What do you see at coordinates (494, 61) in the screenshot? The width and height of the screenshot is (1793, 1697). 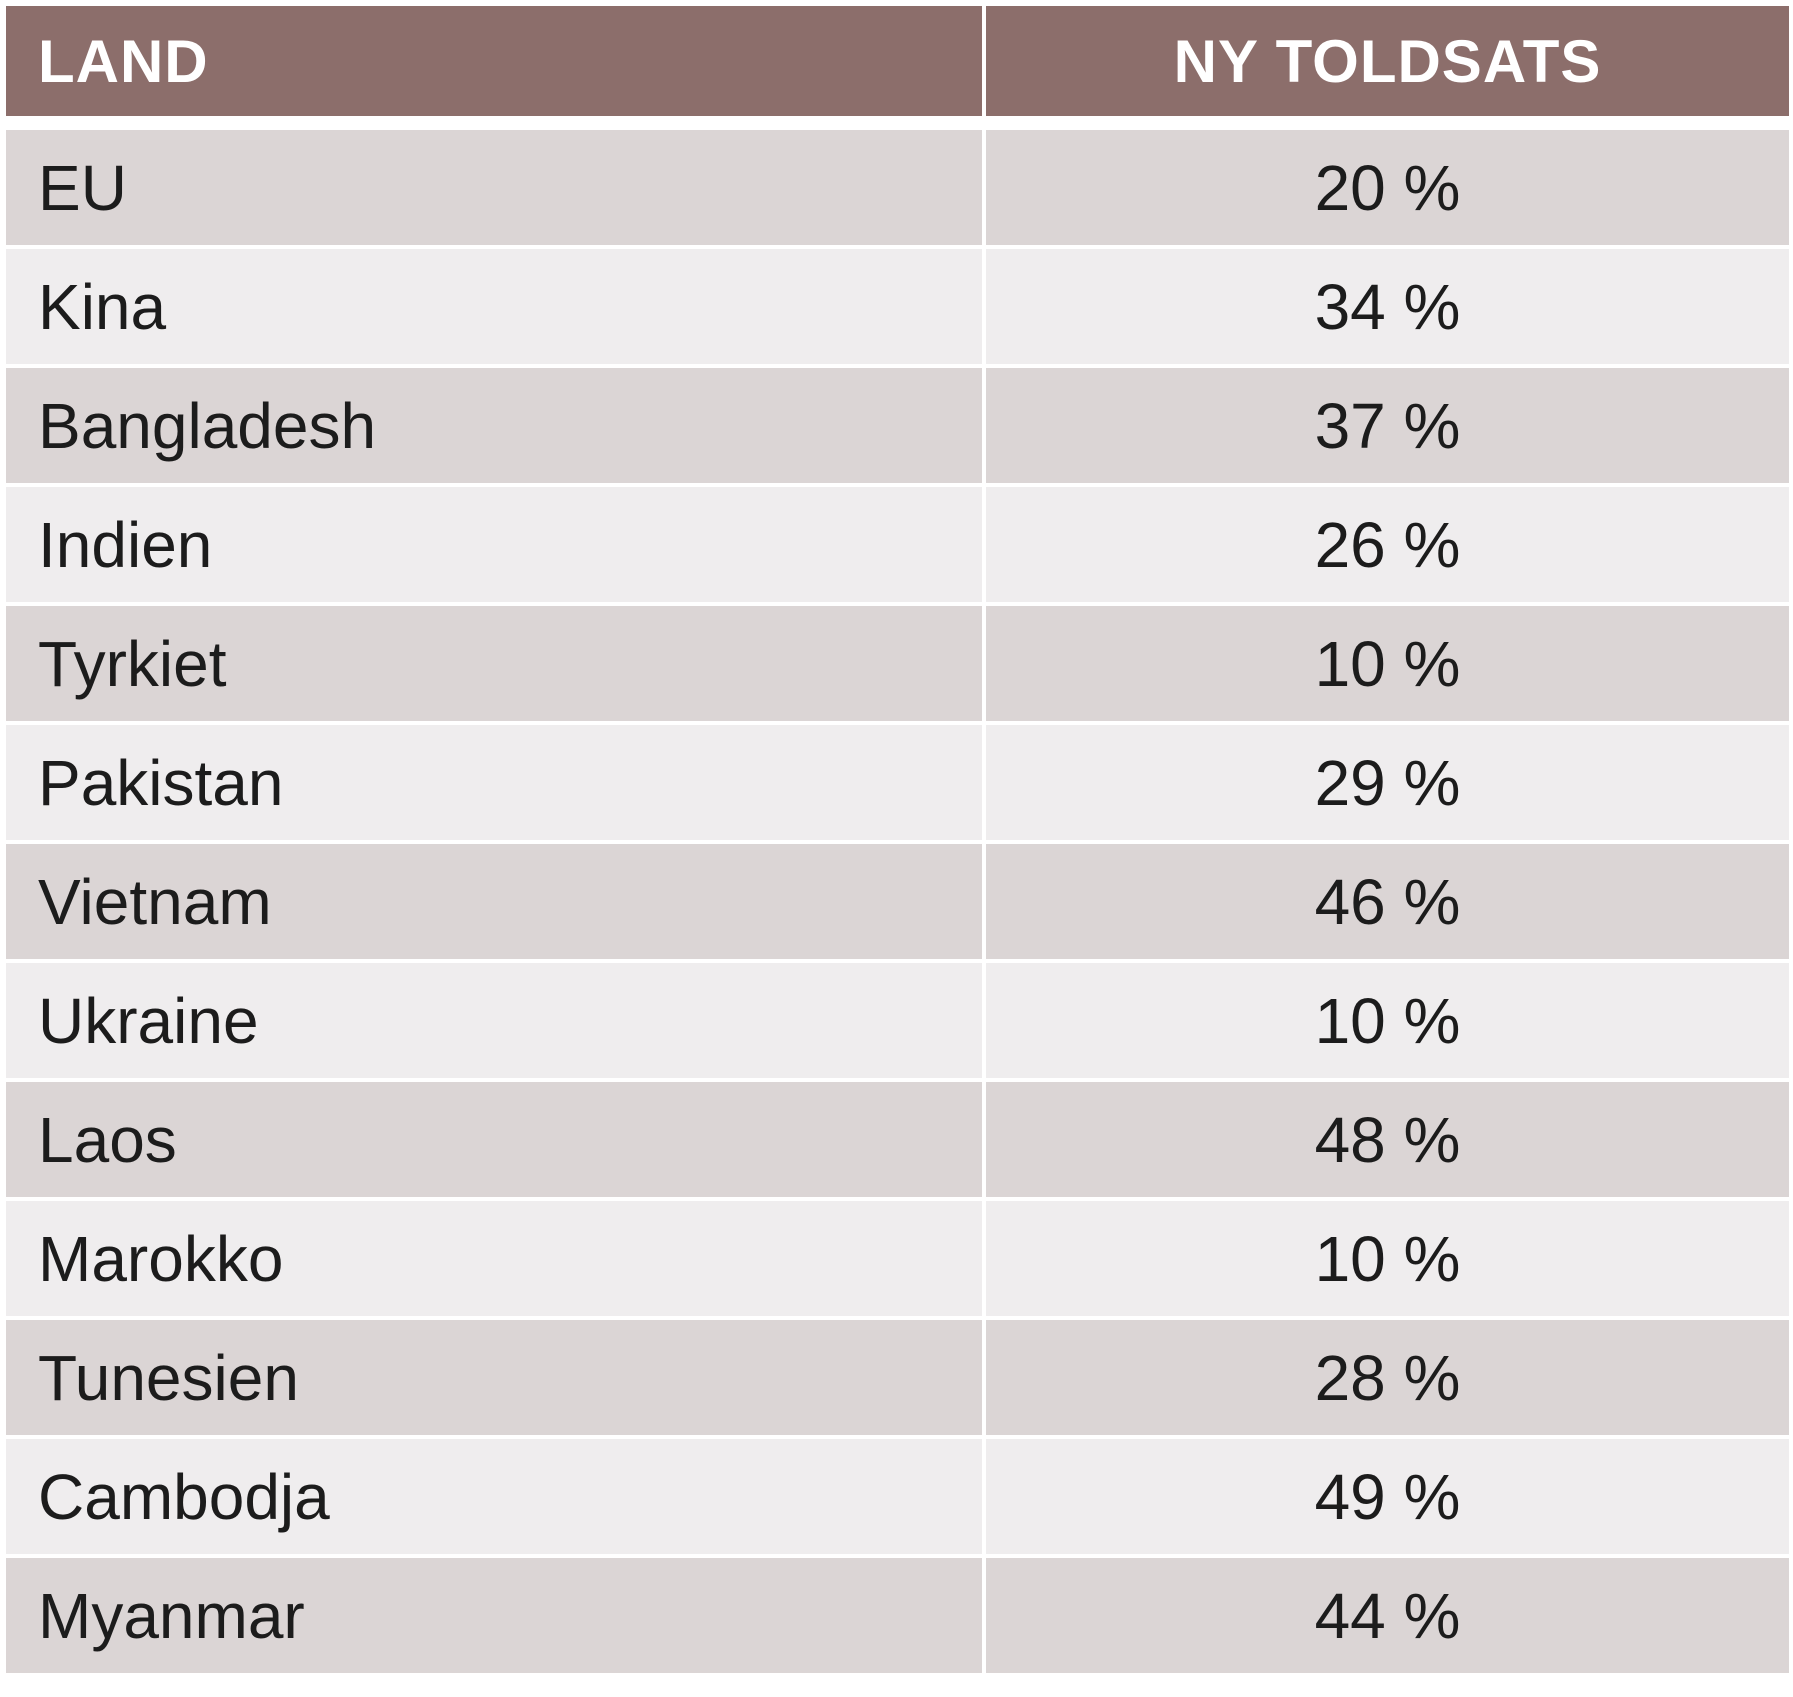 I see `header-land: LAND` at bounding box center [494, 61].